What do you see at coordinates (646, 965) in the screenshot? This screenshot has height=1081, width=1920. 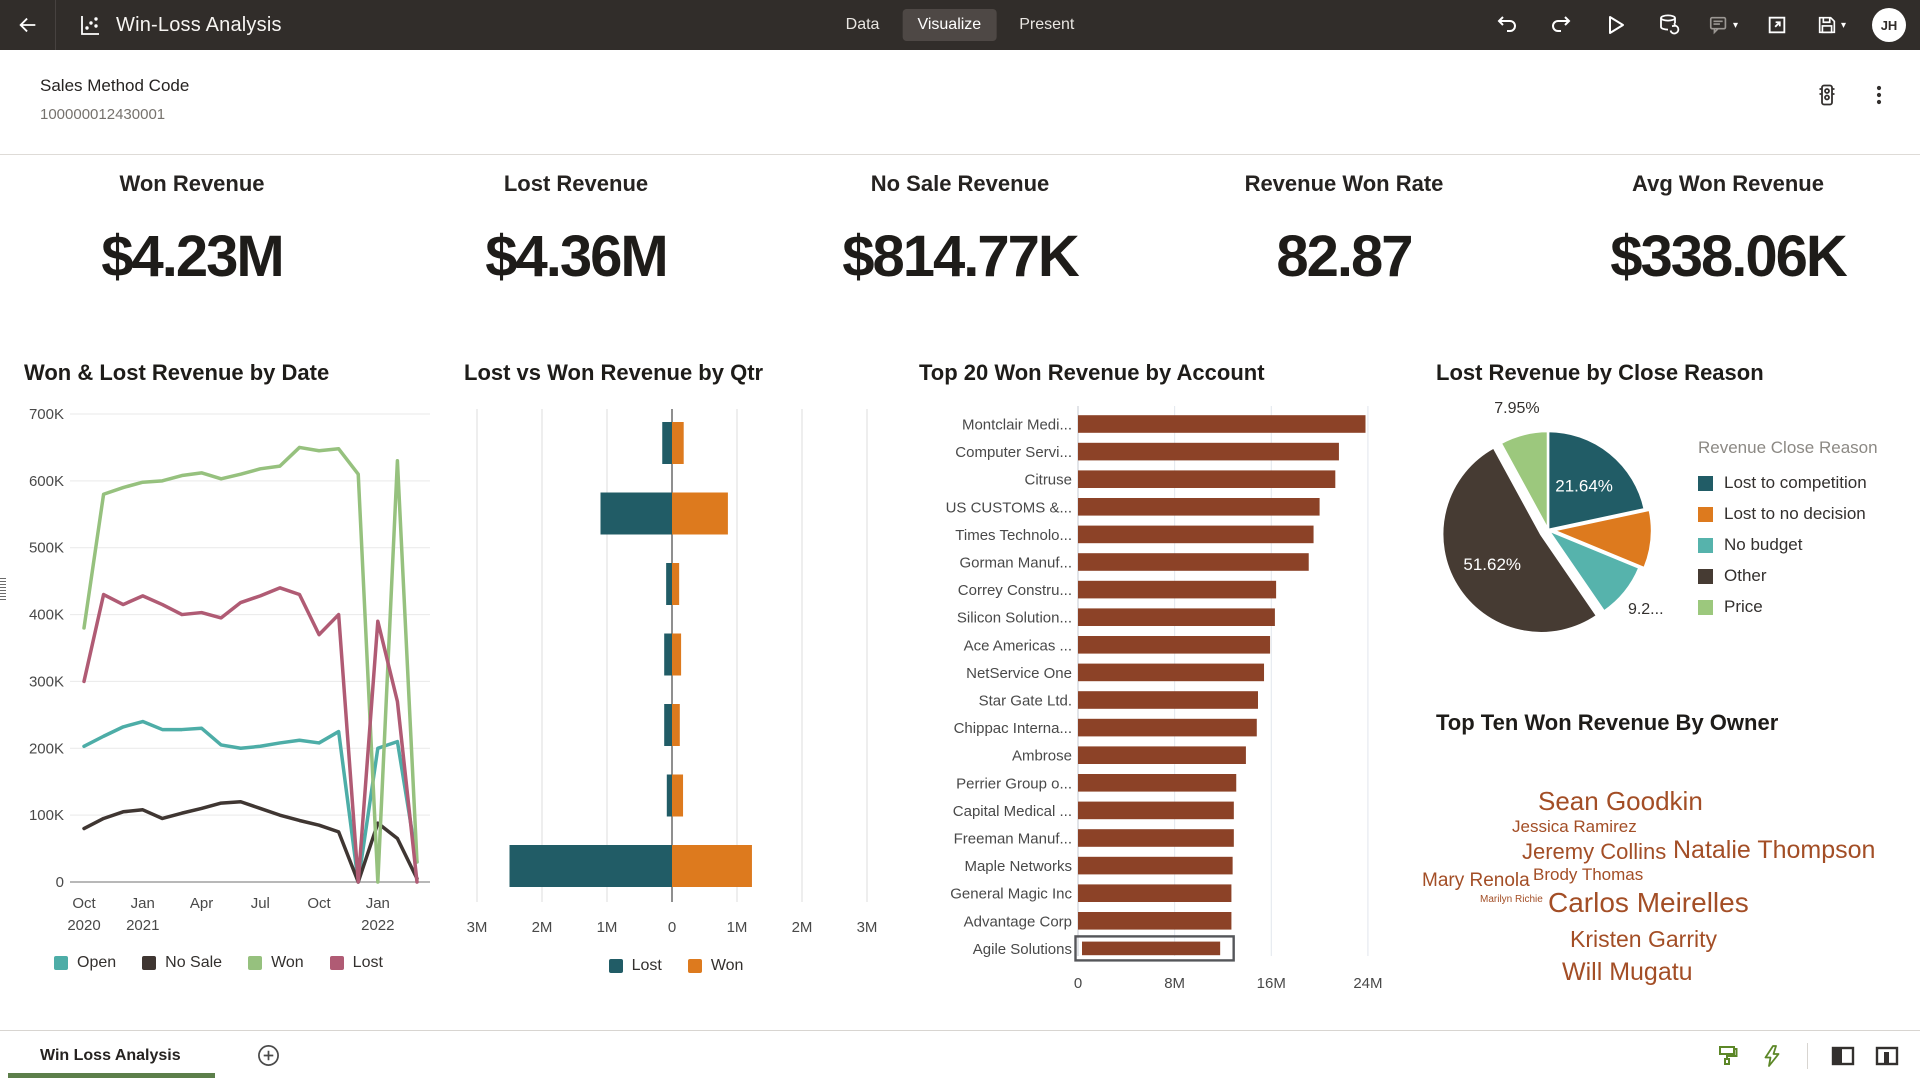 I see `legend-label: Lost` at bounding box center [646, 965].